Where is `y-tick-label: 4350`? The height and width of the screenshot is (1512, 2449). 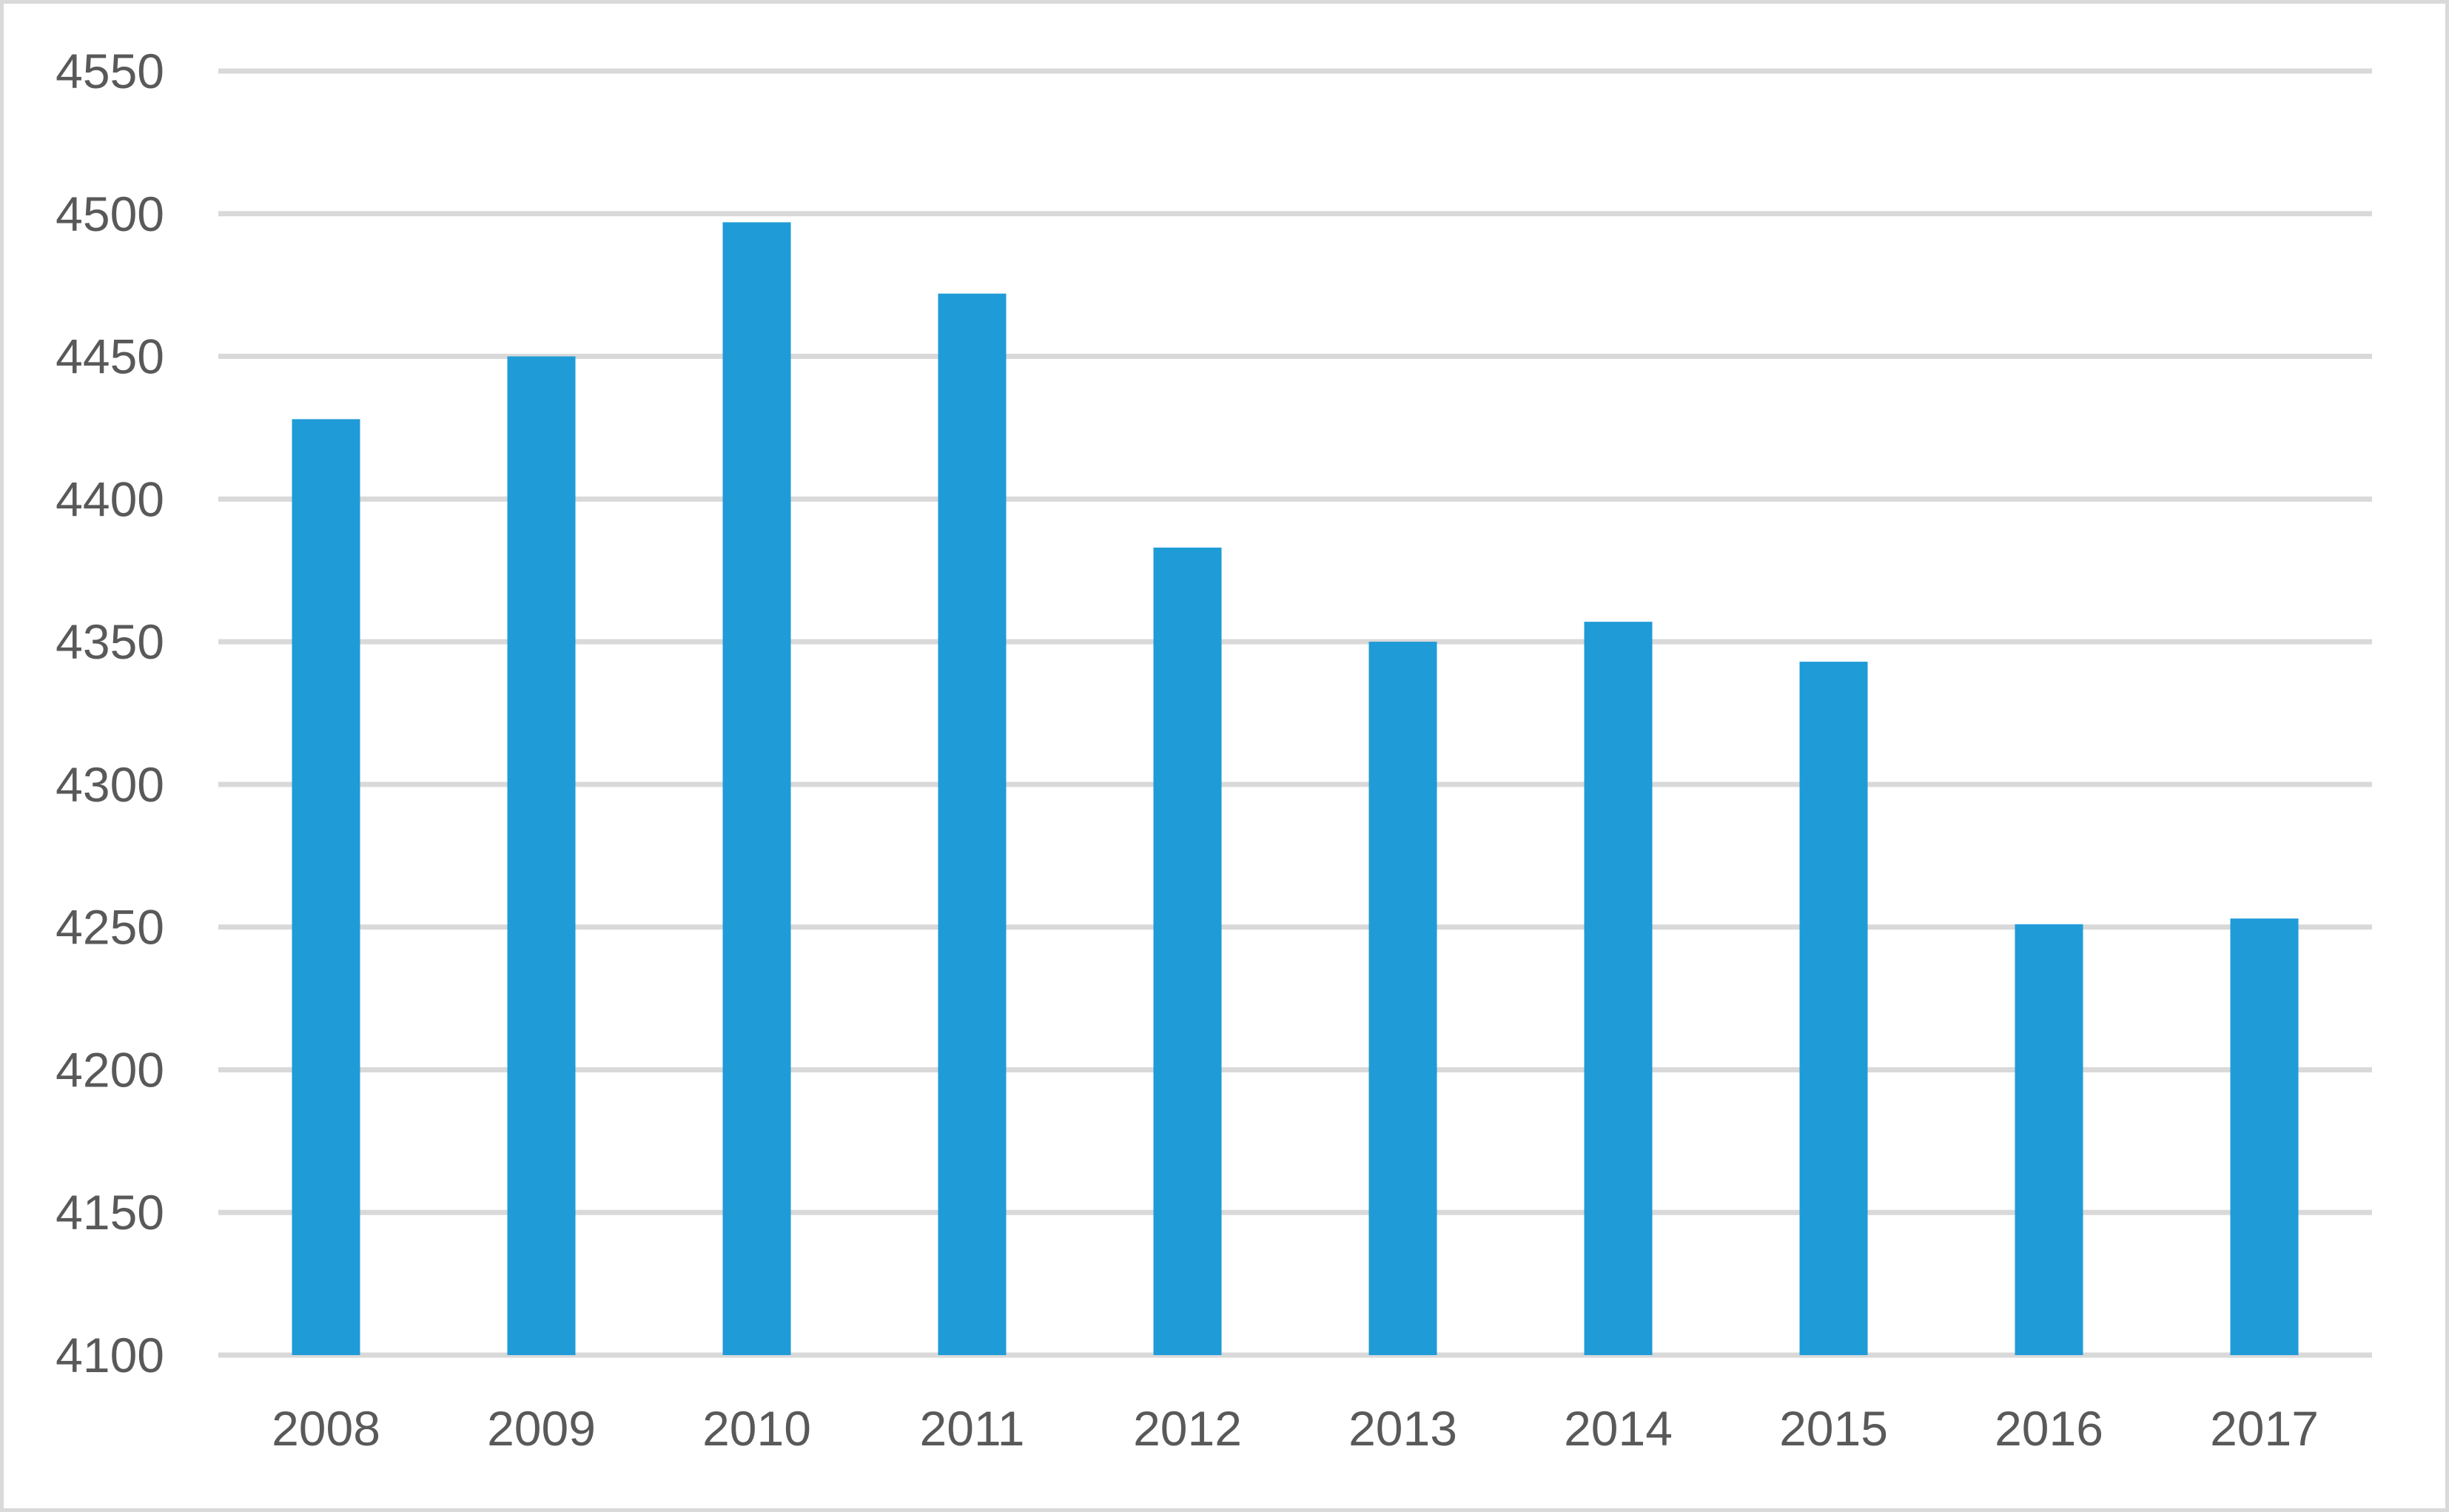 y-tick-label: 4350 is located at coordinates (110, 641).